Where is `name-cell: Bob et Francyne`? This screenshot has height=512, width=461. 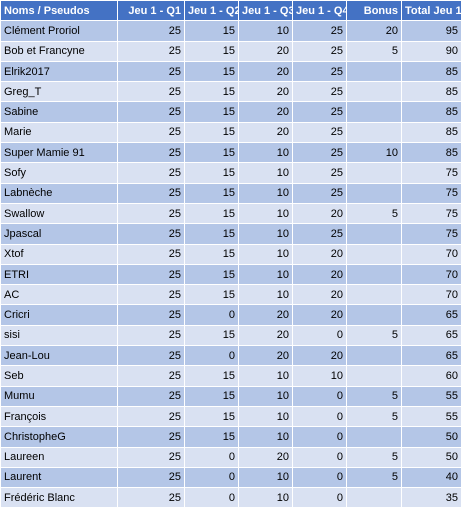 name-cell: Bob et Francyne is located at coordinates (59, 51).